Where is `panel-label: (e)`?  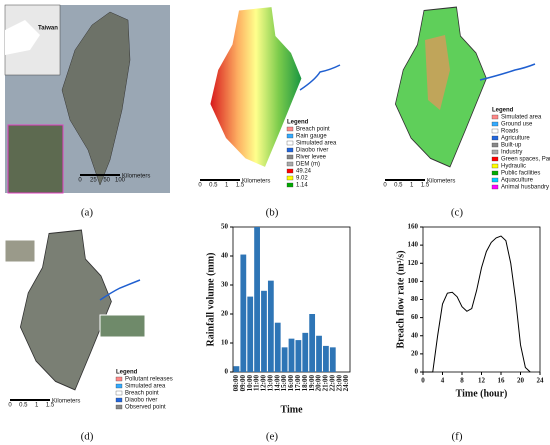 panel-label: (e) is located at coordinates (272, 437).